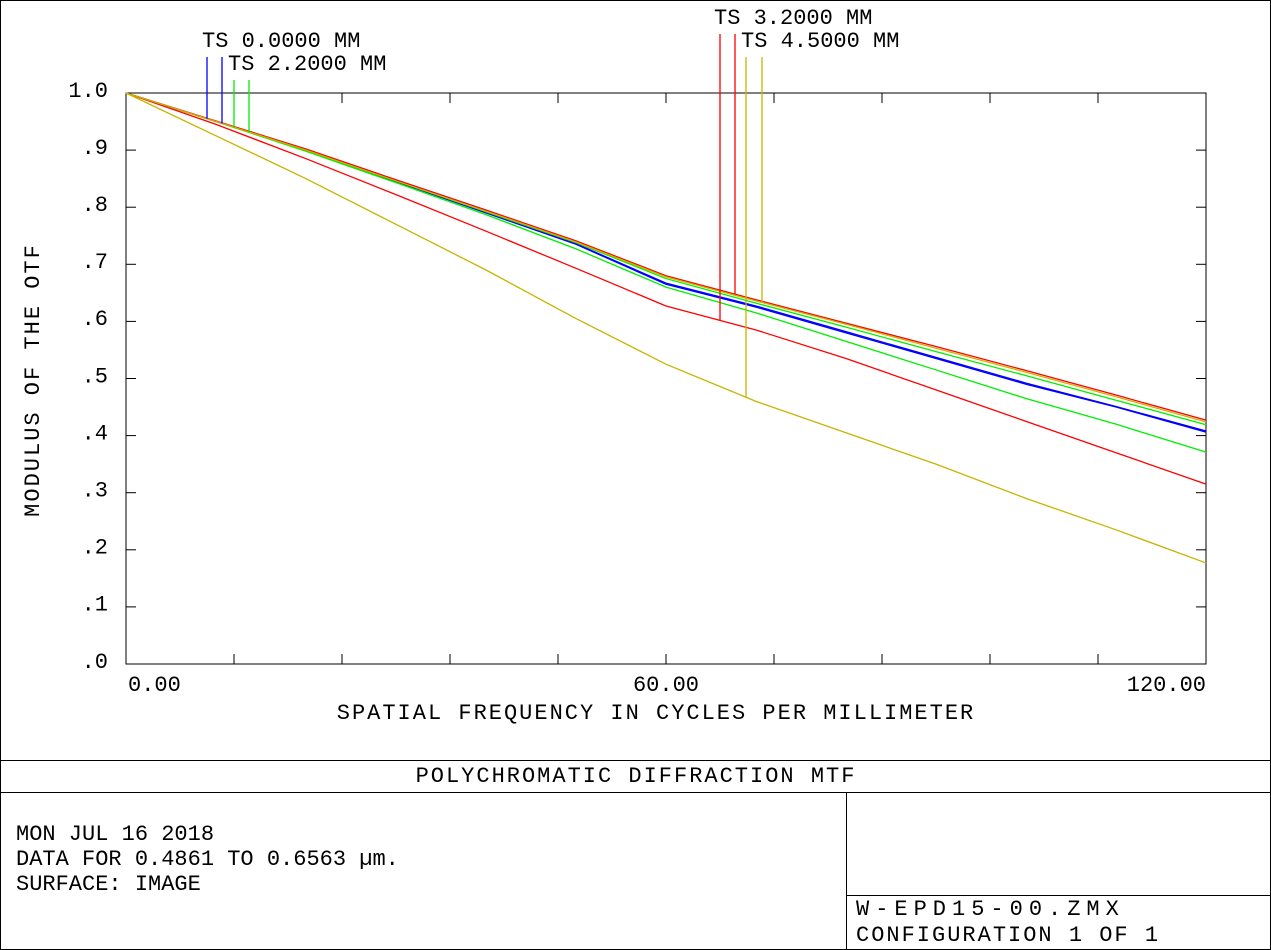 The height and width of the screenshot is (950, 1271). I want to click on note: DATA FOR 0.4861 TO 0.6563 µm., so click(207, 859).